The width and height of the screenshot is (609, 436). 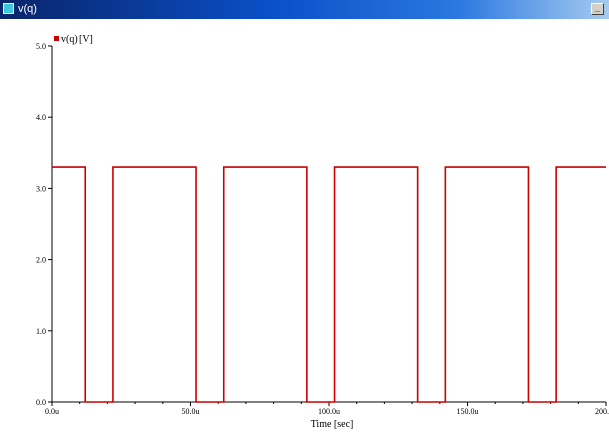 I want to click on chart-legend: v(q) [V], so click(x=73, y=39).